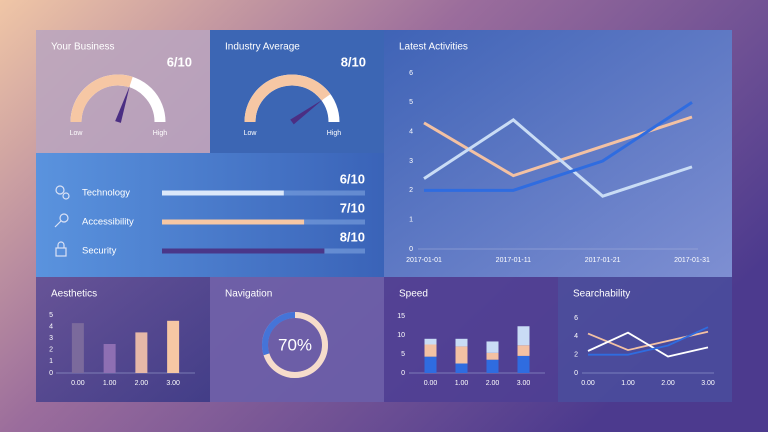  What do you see at coordinates (108, 222) in the screenshot?
I see `category-label: Accessibility` at bounding box center [108, 222].